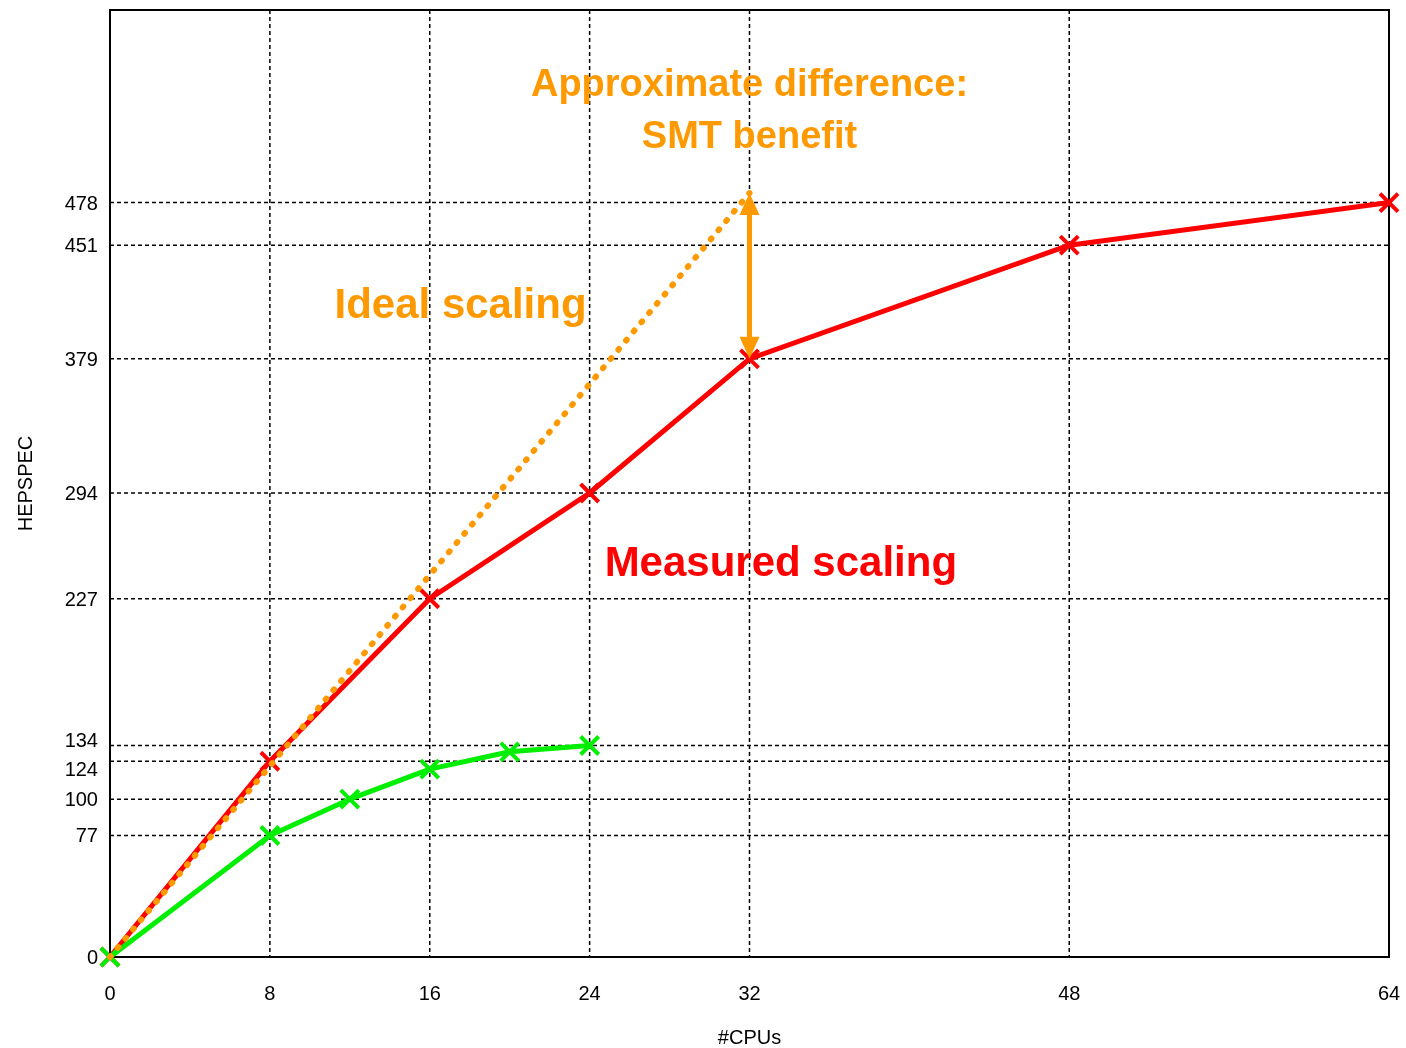 The height and width of the screenshot is (1048, 1406). Describe the element at coordinates (1069, 993) in the screenshot. I see `x-tick-label: 48` at that location.